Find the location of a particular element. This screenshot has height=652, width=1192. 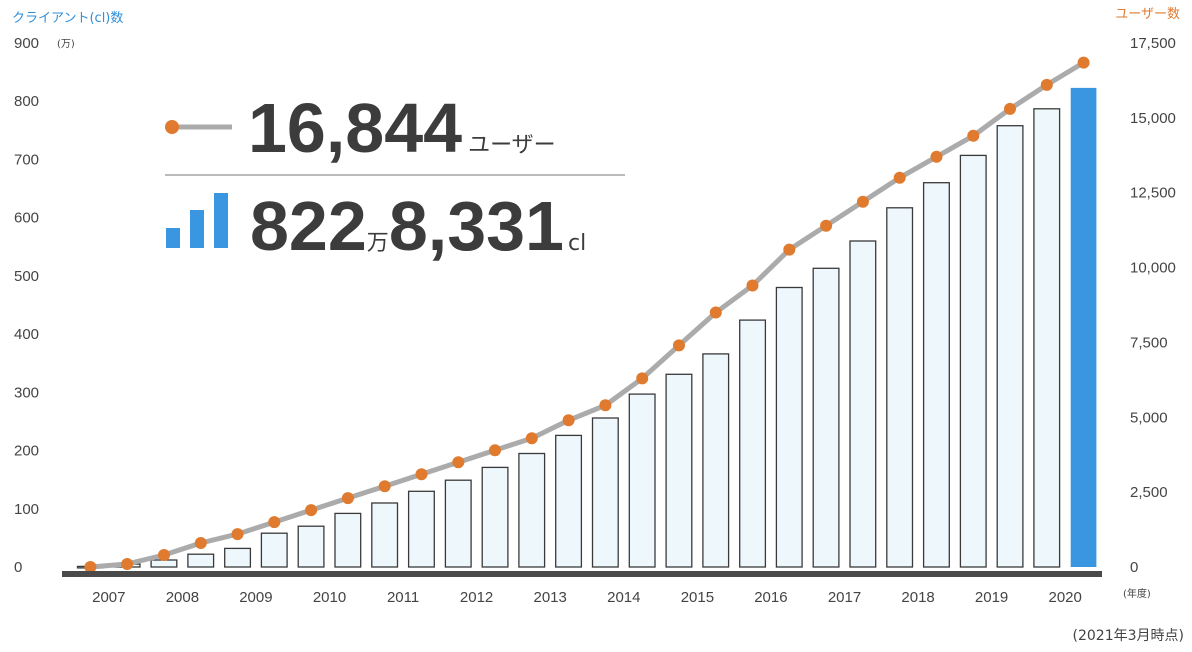

right-tick-label: 5,000 is located at coordinates (1149, 417).